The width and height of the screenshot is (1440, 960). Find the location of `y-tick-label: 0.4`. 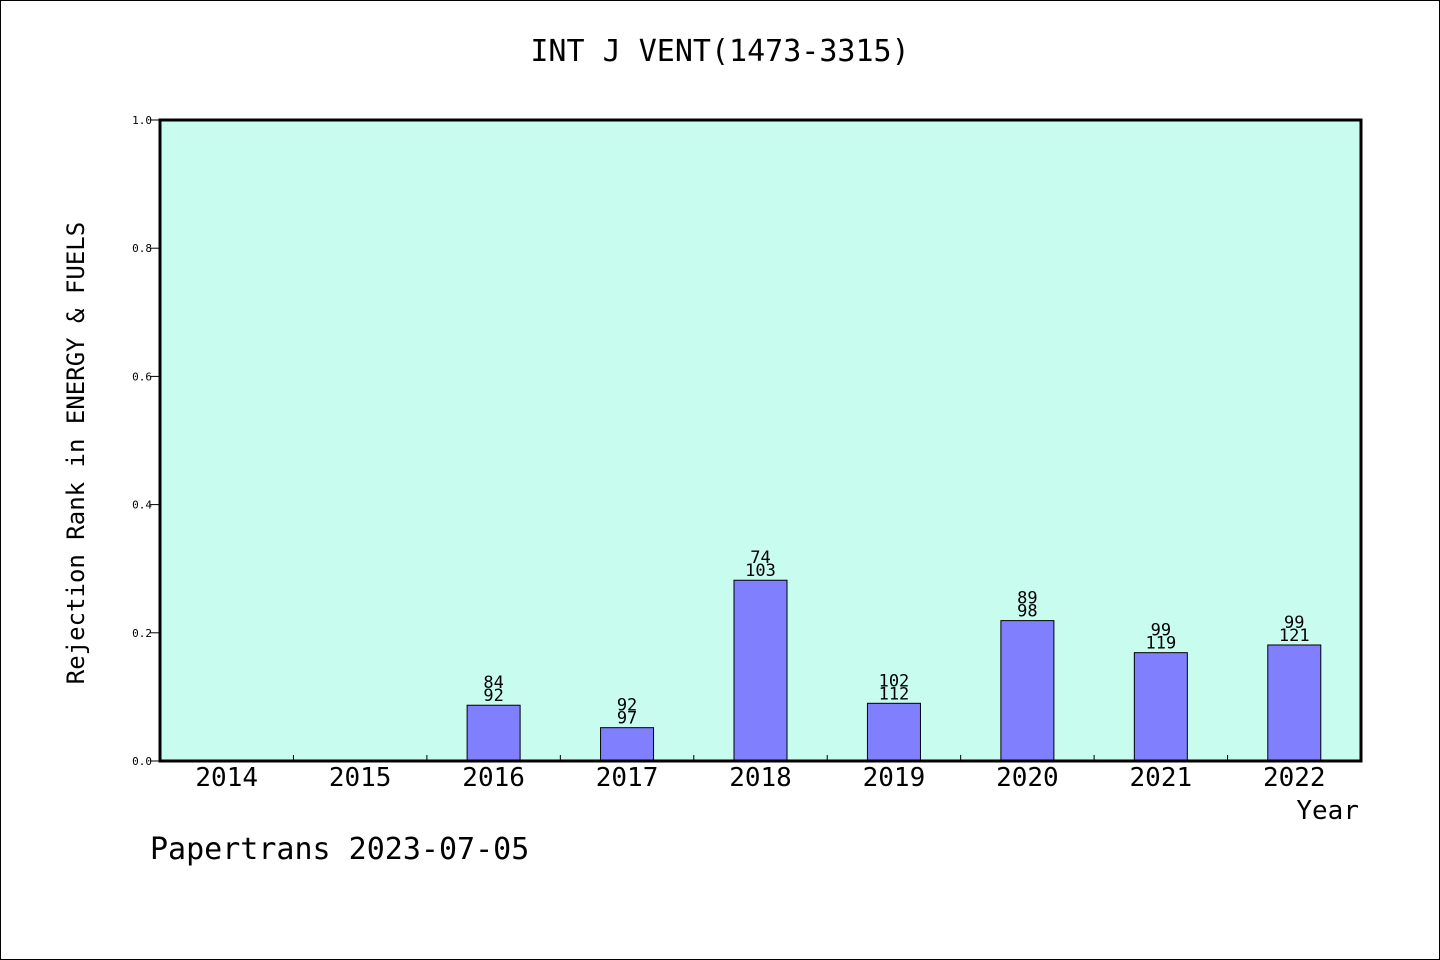

y-tick-label: 0.4 is located at coordinates (142, 505).